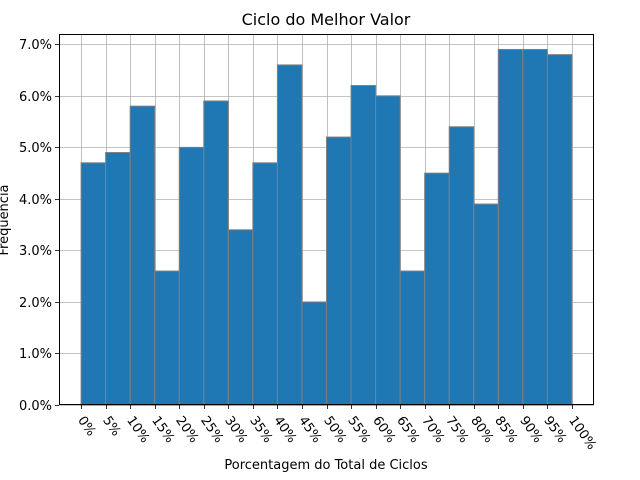 This screenshot has height=480, width=640. What do you see at coordinates (35, 406) in the screenshot?
I see `y-tick-label: 0.0%` at bounding box center [35, 406].